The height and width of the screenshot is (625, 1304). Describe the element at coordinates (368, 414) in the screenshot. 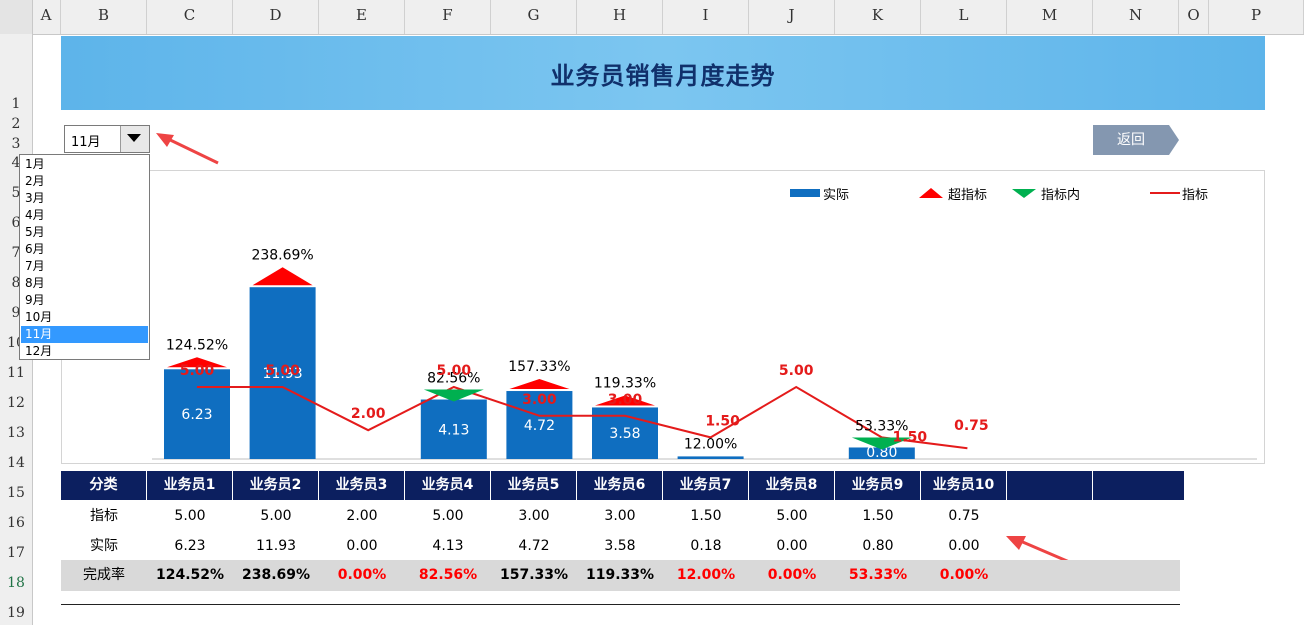

I see `target-value-label: 2.00` at that location.